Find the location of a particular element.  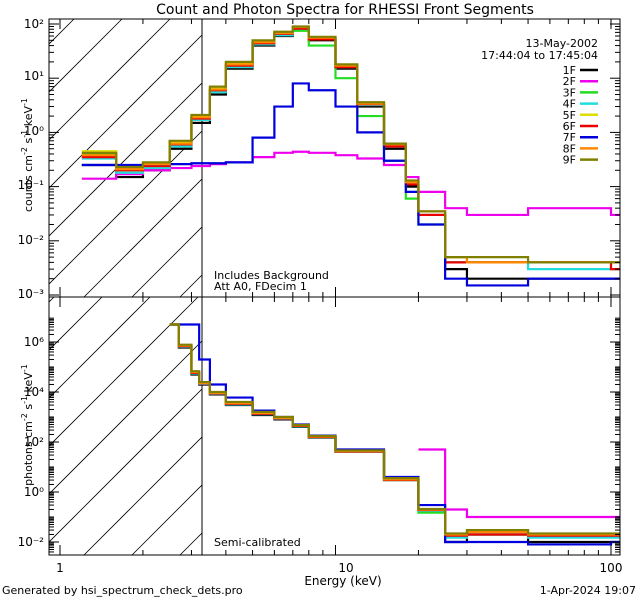

counts-y-axis-label: counts cm-2 s-1 keV-1 is located at coordinates (27, 155).